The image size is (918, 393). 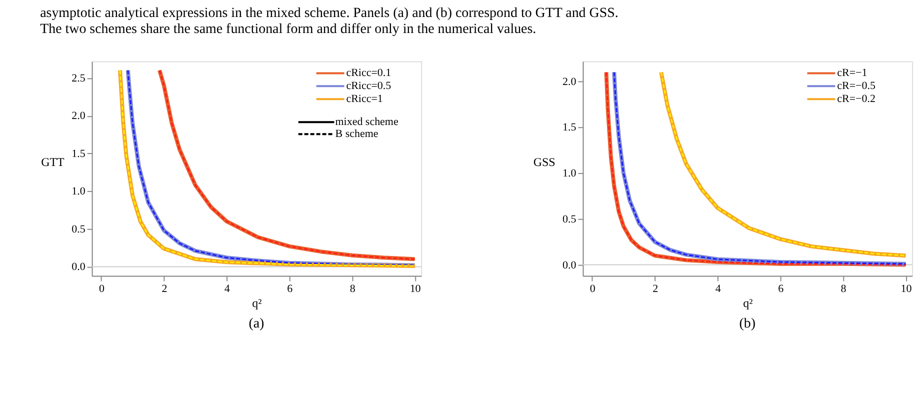 What do you see at coordinates (53, 162) in the screenshot?
I see `y-axis-title: GTT` at bounding box center [53, 162].